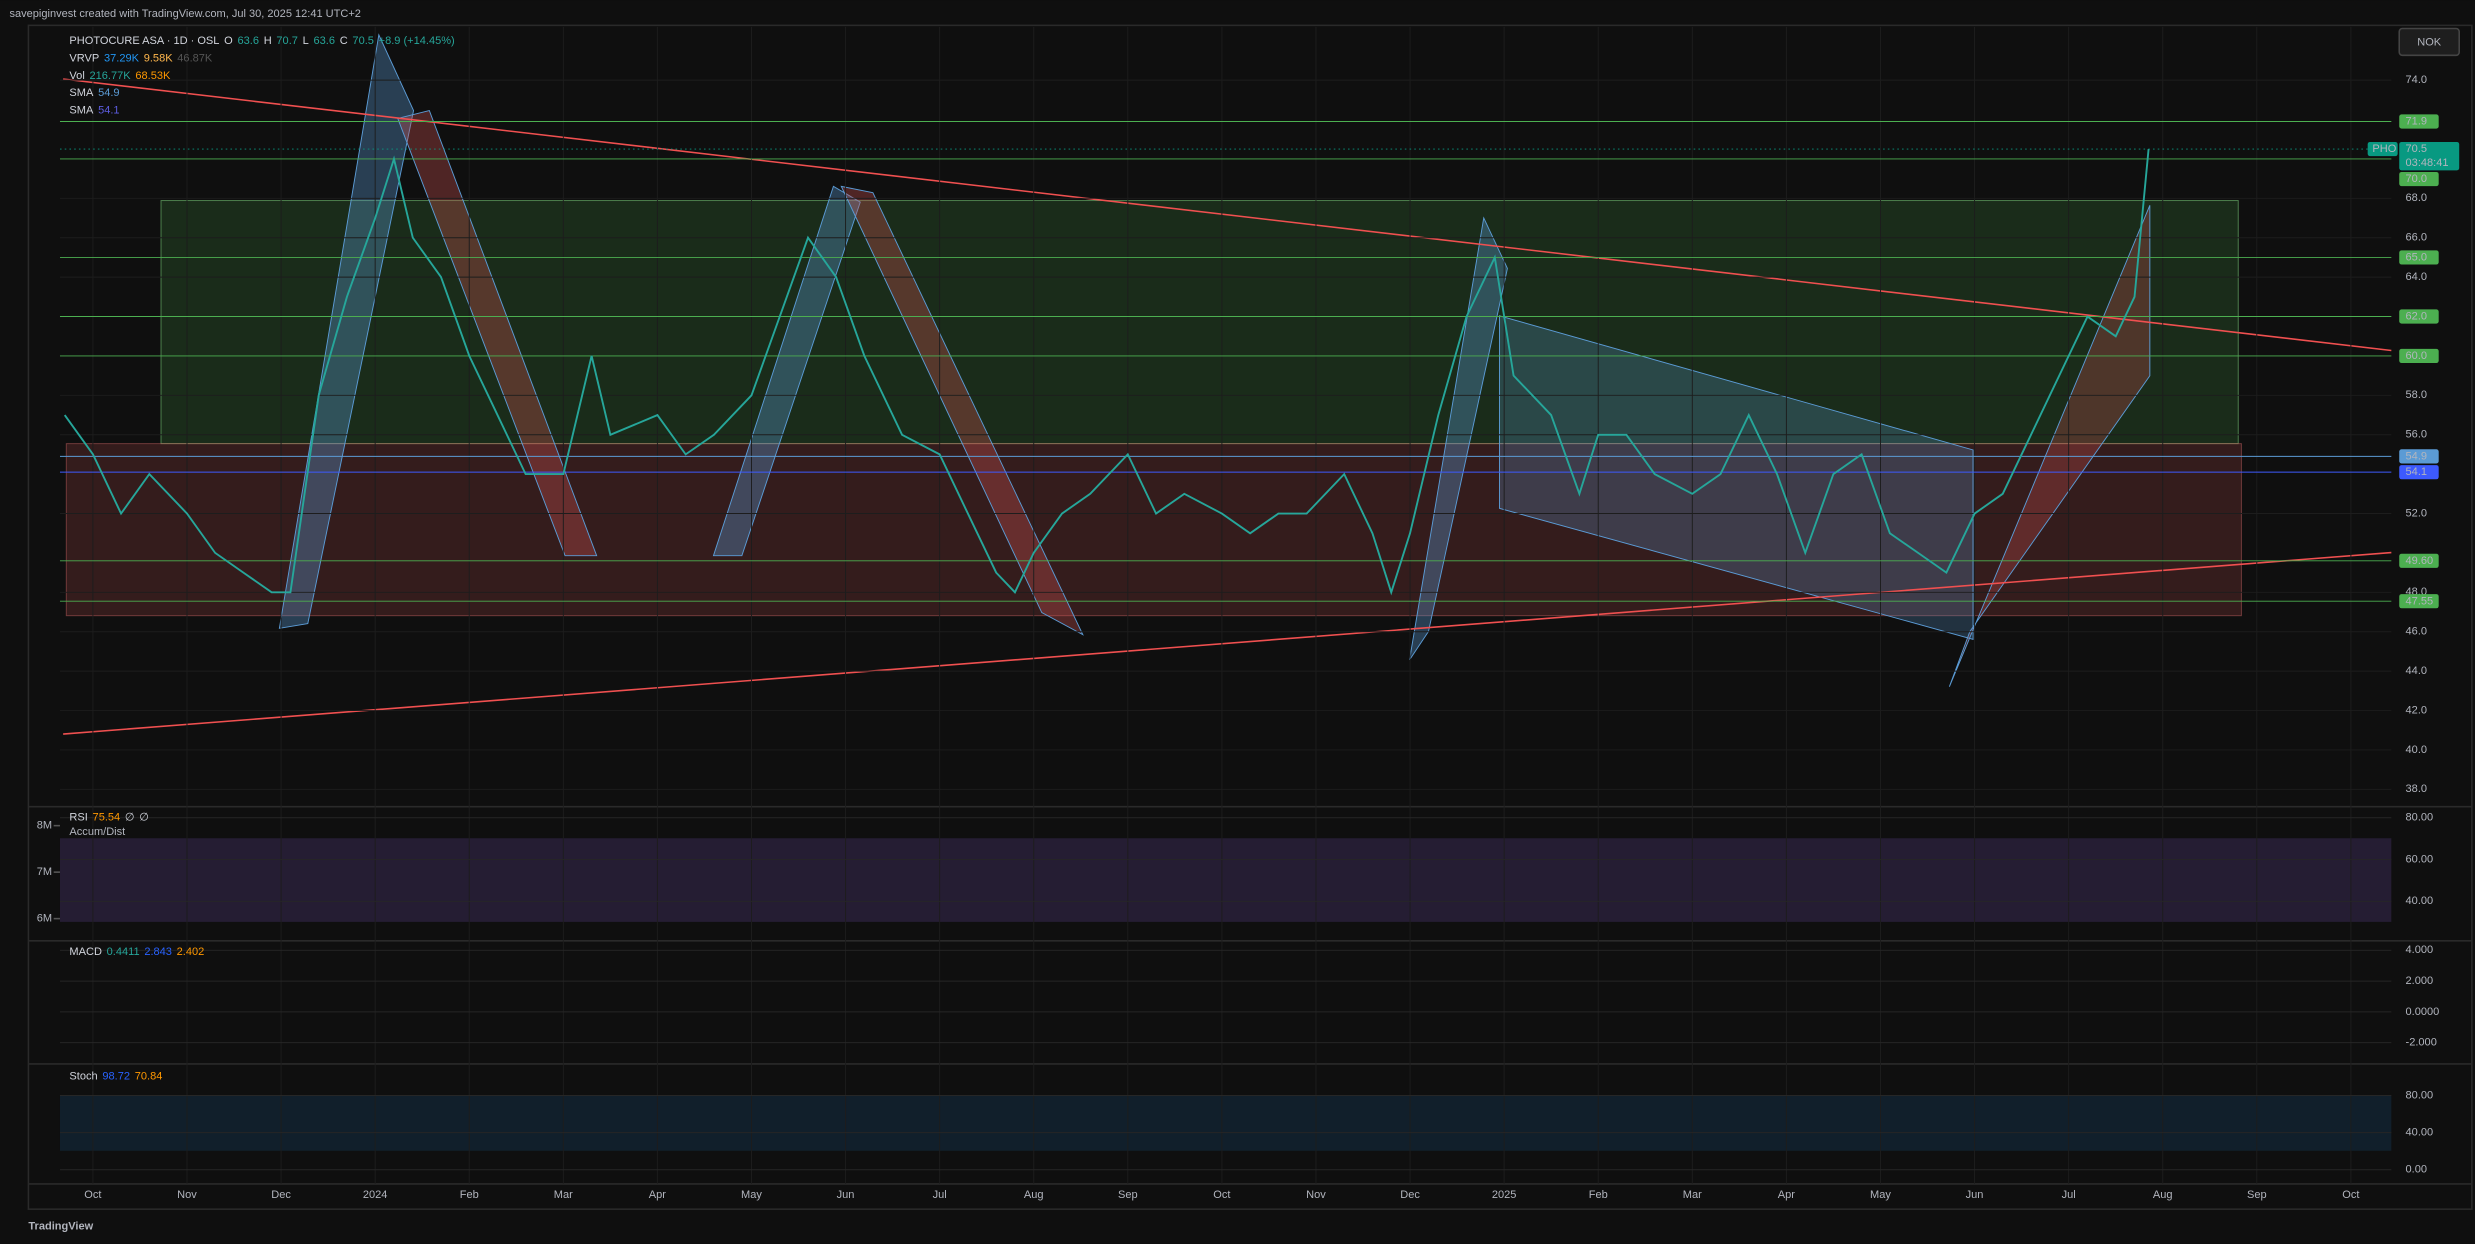 Image resolution: width=2475 pixels, height=1244 pixels. What do you see at coordinates (375, 1195) in the screenshot?
I see `x-tick-label: 2024` at bounding box center [375, 1195].